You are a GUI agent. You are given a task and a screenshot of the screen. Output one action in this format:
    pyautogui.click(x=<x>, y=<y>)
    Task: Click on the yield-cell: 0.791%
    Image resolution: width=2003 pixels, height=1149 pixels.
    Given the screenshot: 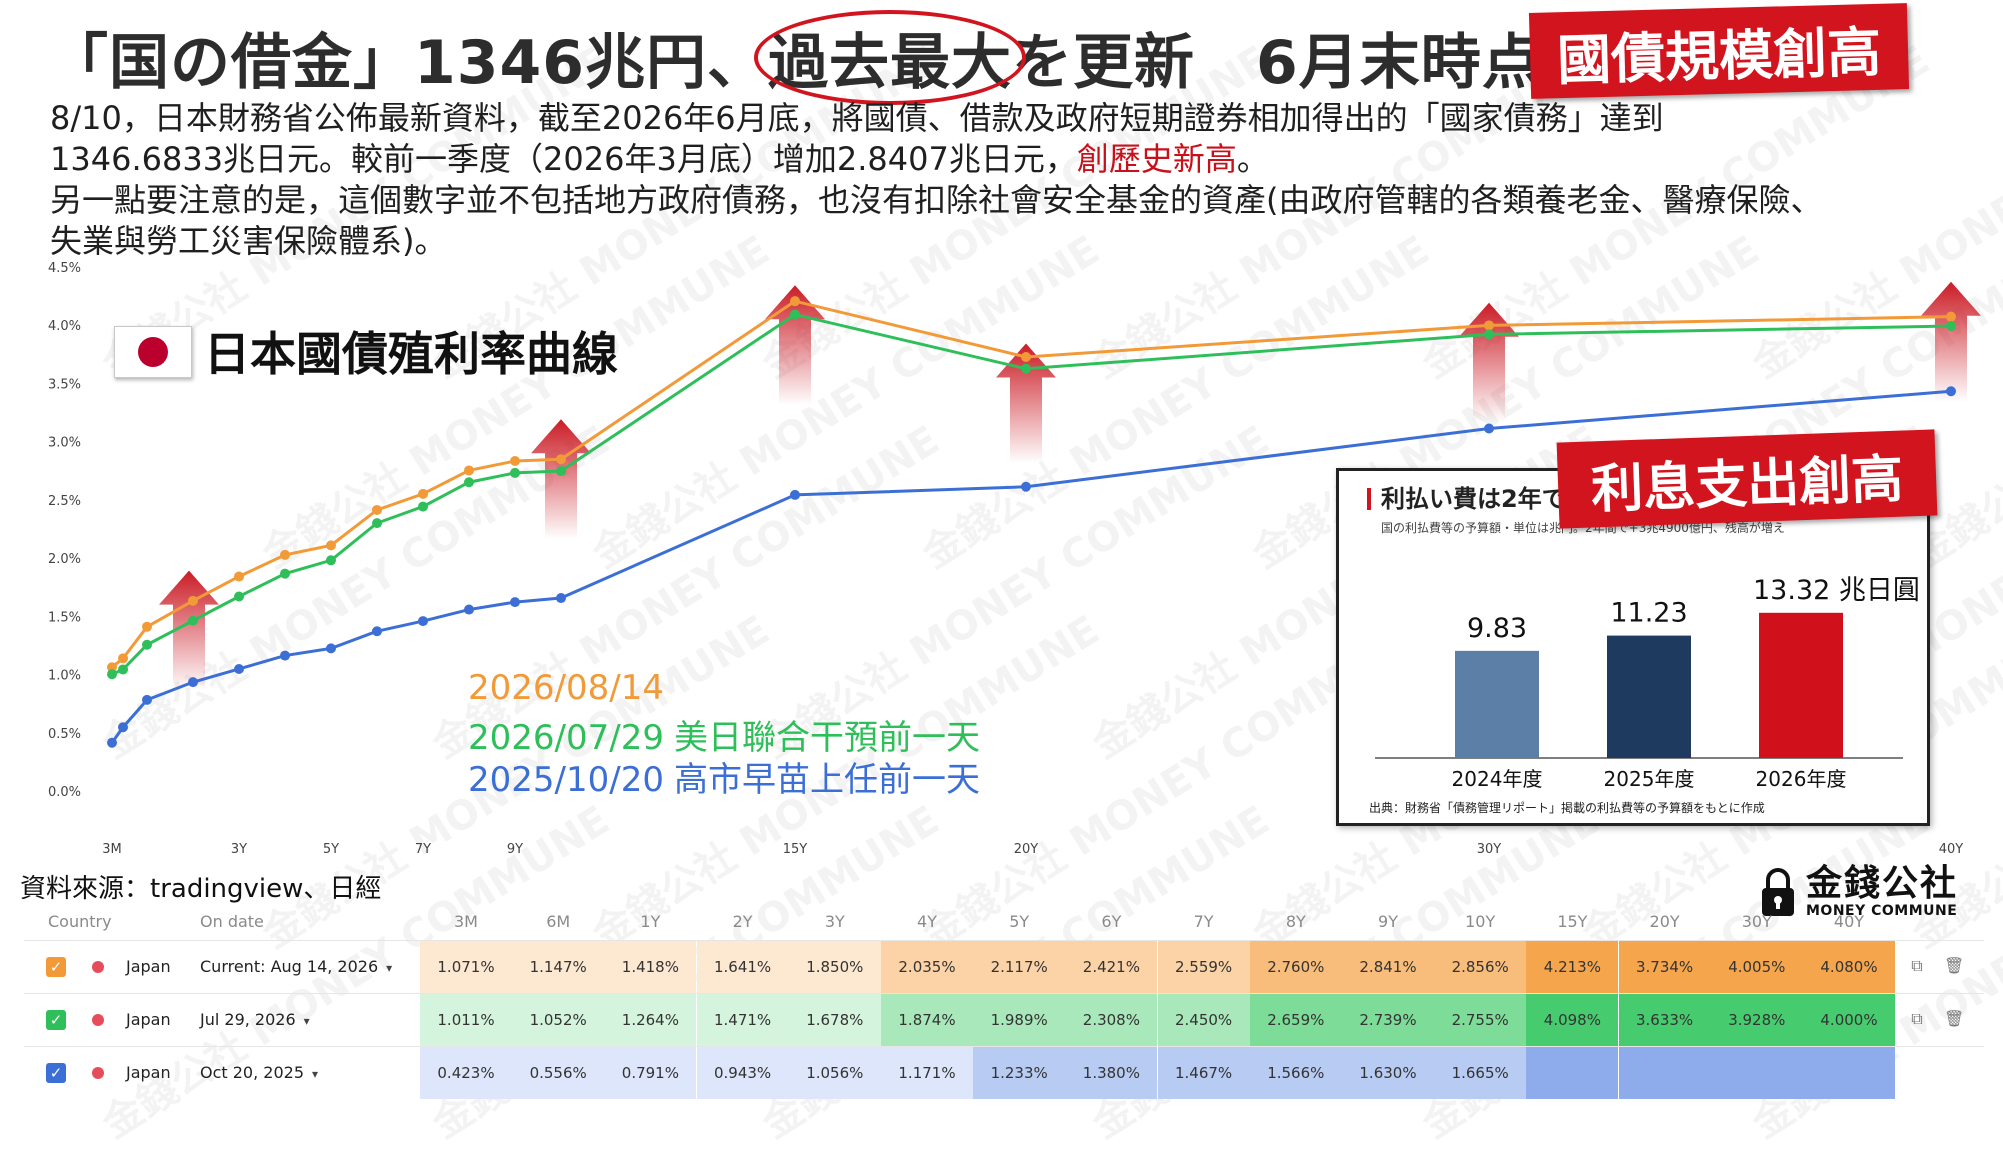 What is the action you would take?
    pyautogui.click(x=650, y=1073)
    